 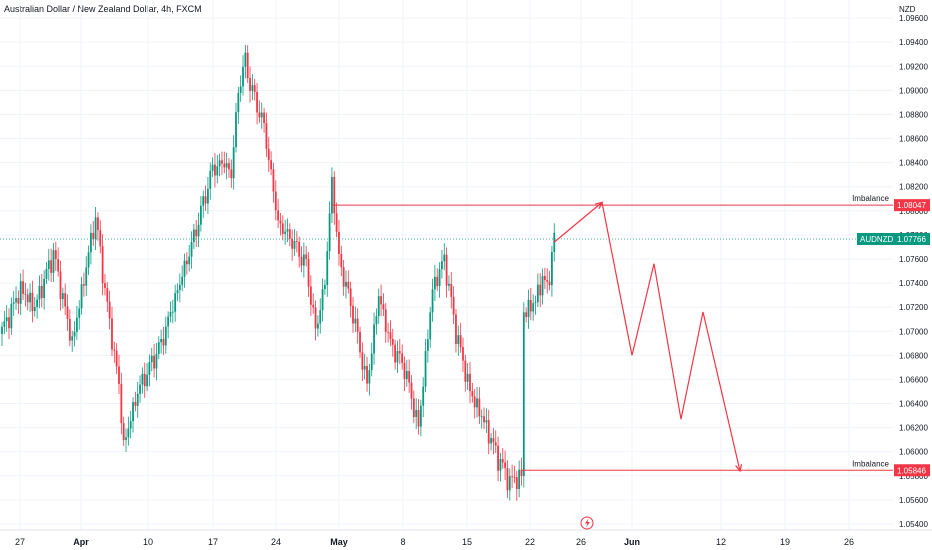 I want to click on current-price-badge, so click(x=893, y=238).